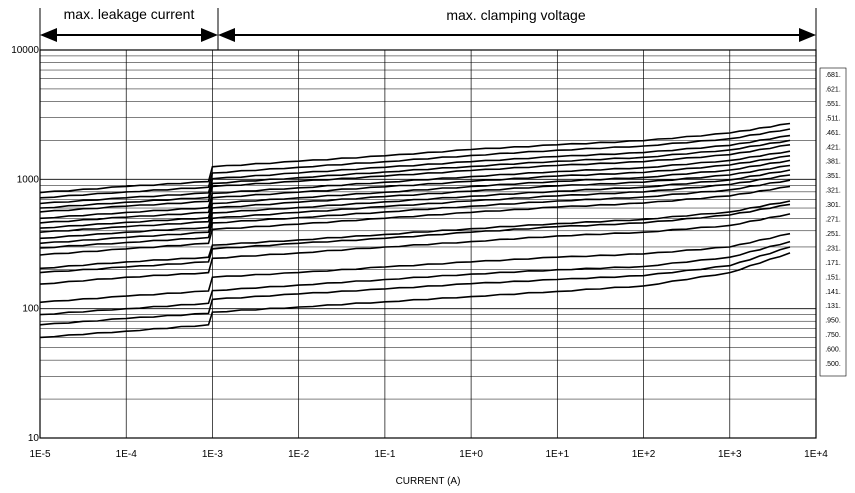 The image size is (855, 493). I want to click on x-tick-label: 1E-1, so click(385, 454).